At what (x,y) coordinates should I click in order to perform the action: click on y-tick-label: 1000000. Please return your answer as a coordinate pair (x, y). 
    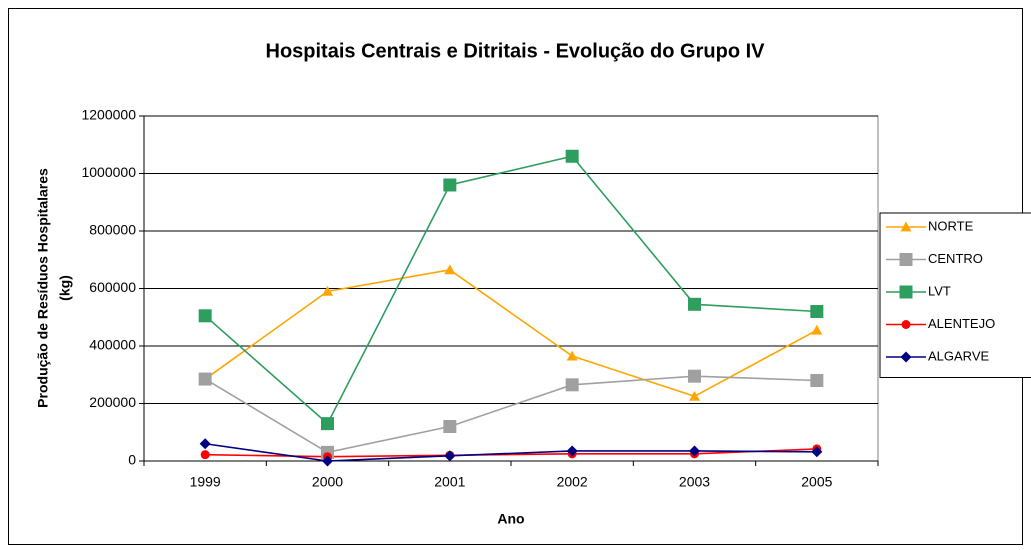
    Looking at the image, I should click on (108, 172).